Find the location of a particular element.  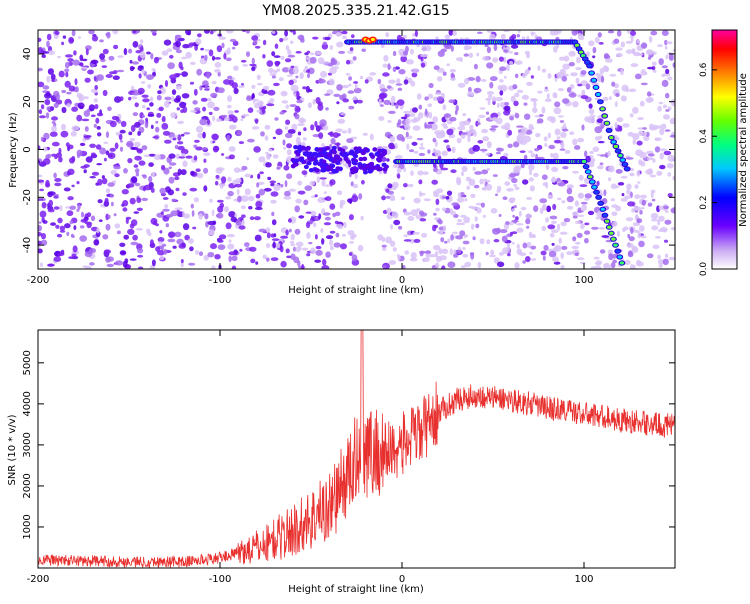

snr-x-axis-label: Height of straight line (km) is located at coordinates (356, 589).